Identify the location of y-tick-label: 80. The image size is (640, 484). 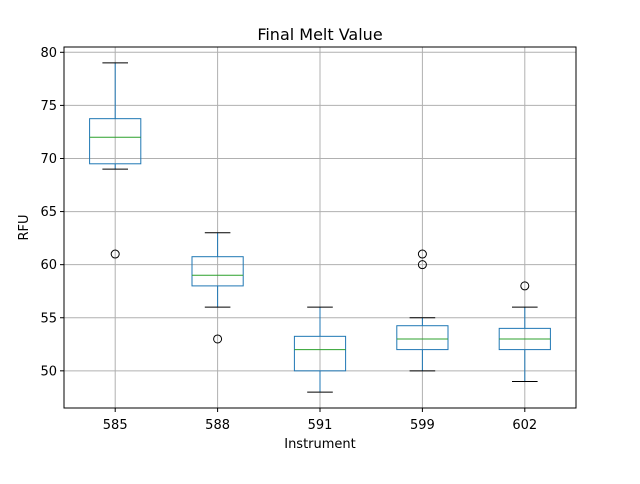
(48, 53).